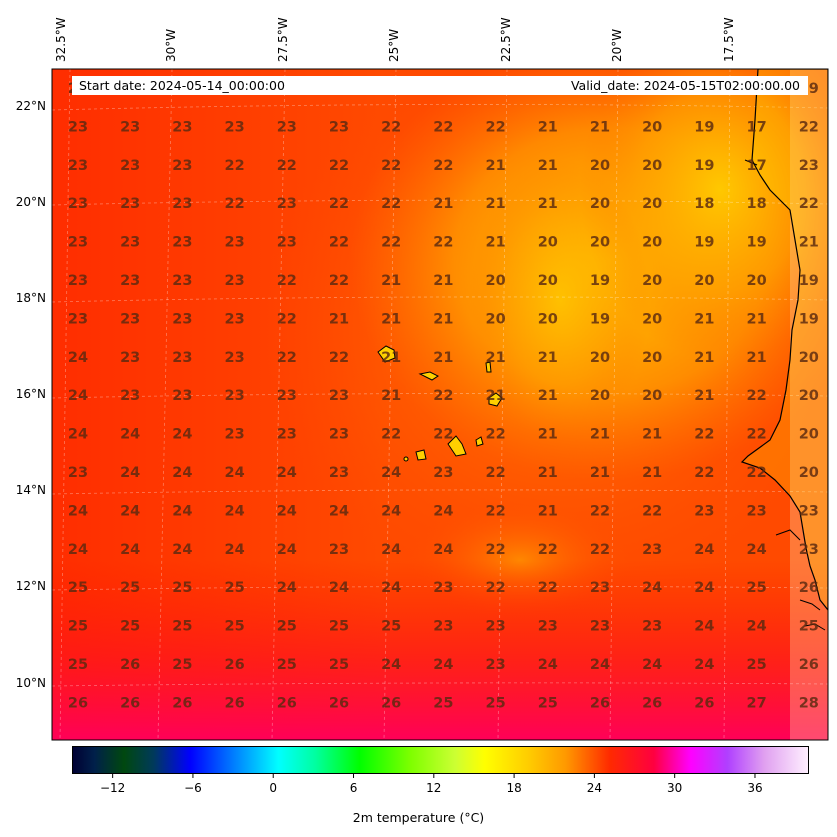 The height and width of the screenshot is (837, 837). I want to click on colorbar-tick-label: −12, so click(112, 788).